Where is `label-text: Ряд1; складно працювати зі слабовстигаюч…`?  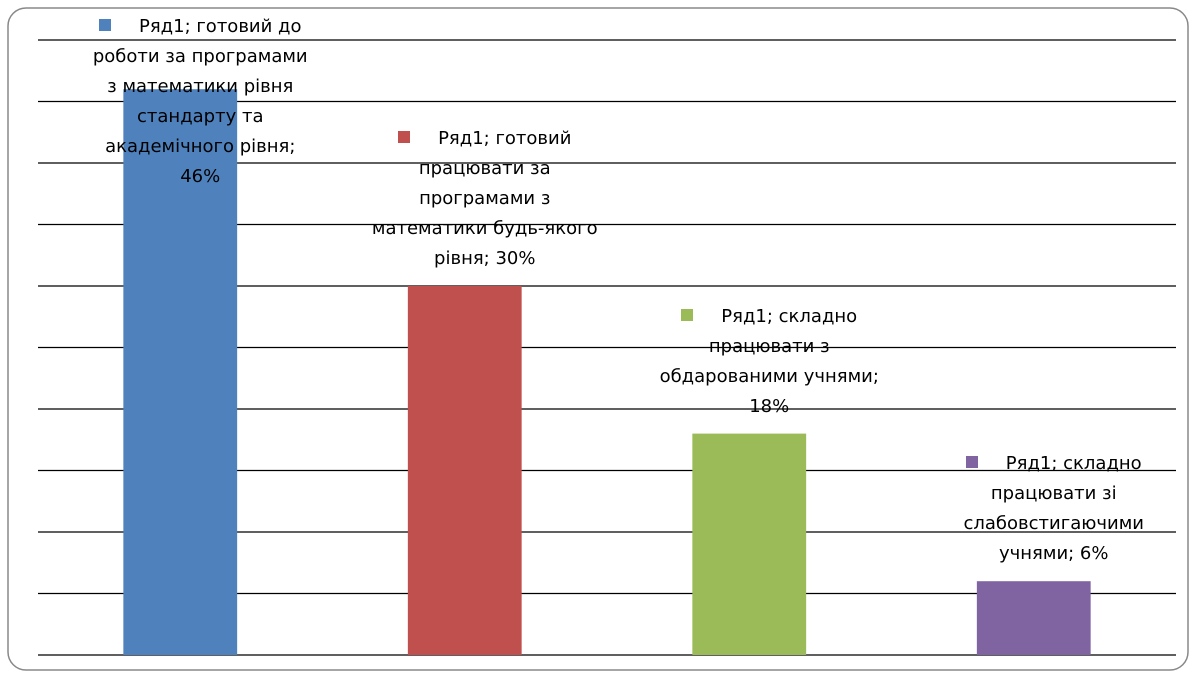 label-text: Ряд1; складно працювати зі слабовстигаюч… is located at coordinates (1053, 509).